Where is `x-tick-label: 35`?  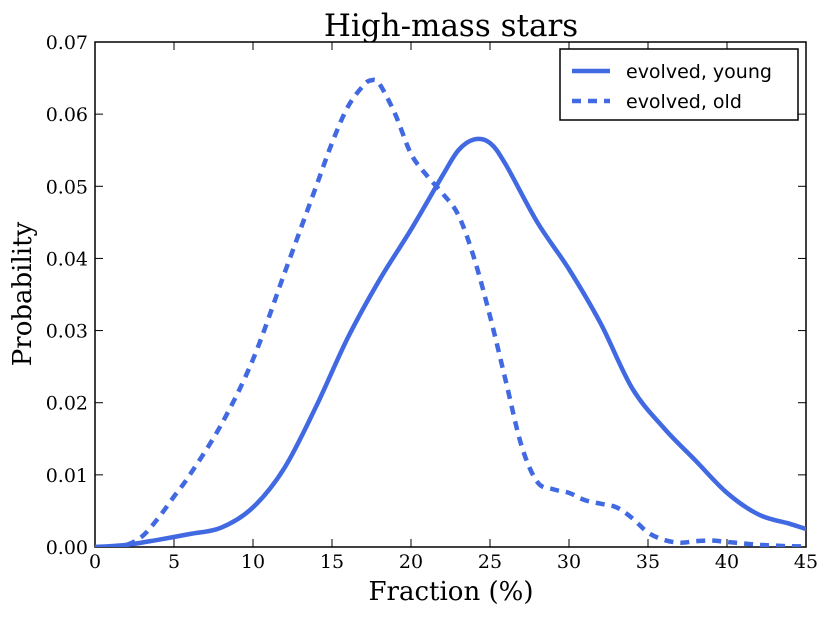
x-tick-label: 35 is located at coordinates (648, 562).